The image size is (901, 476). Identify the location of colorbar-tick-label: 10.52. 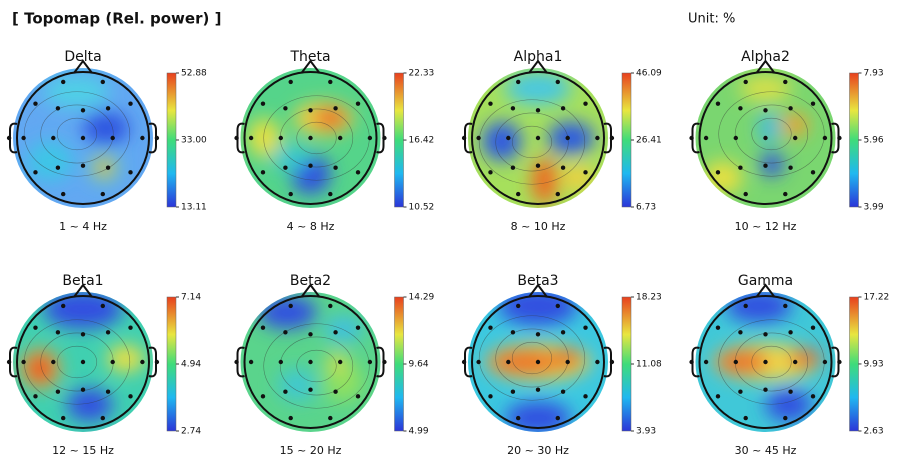
(422, 208).